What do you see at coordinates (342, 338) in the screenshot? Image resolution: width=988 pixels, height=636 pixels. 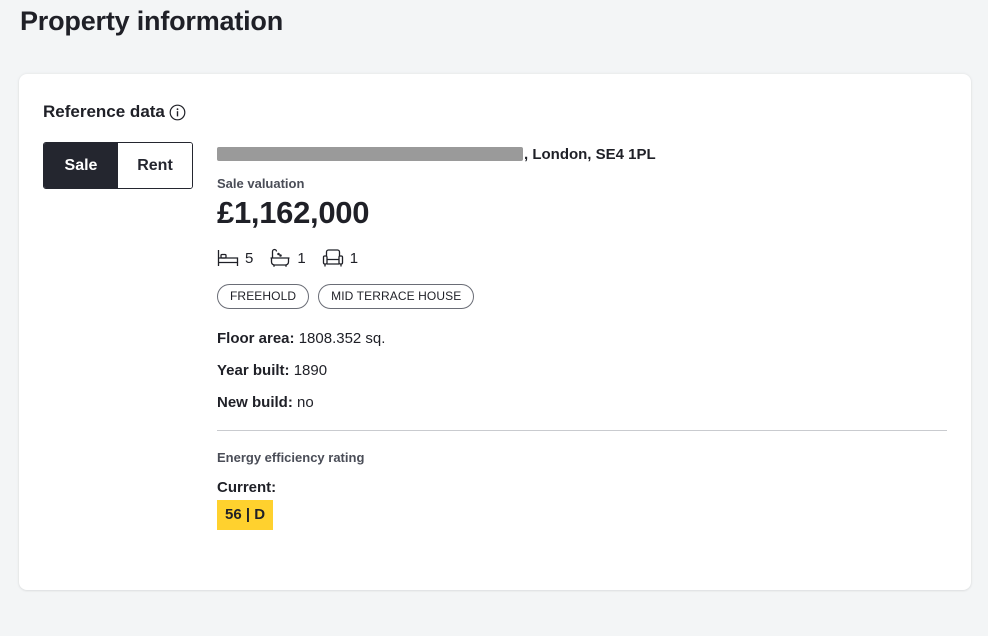 I see `floor-area-value: 1808.352 sq.` at bounding box center [342, 338].